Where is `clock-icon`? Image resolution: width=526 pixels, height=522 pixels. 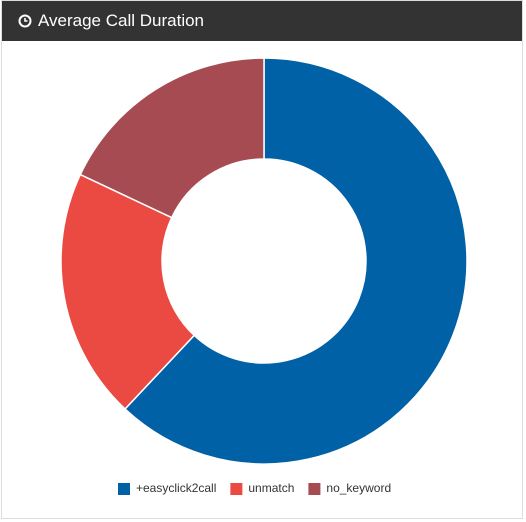
clock-icon is located at coordinates (25, 21).